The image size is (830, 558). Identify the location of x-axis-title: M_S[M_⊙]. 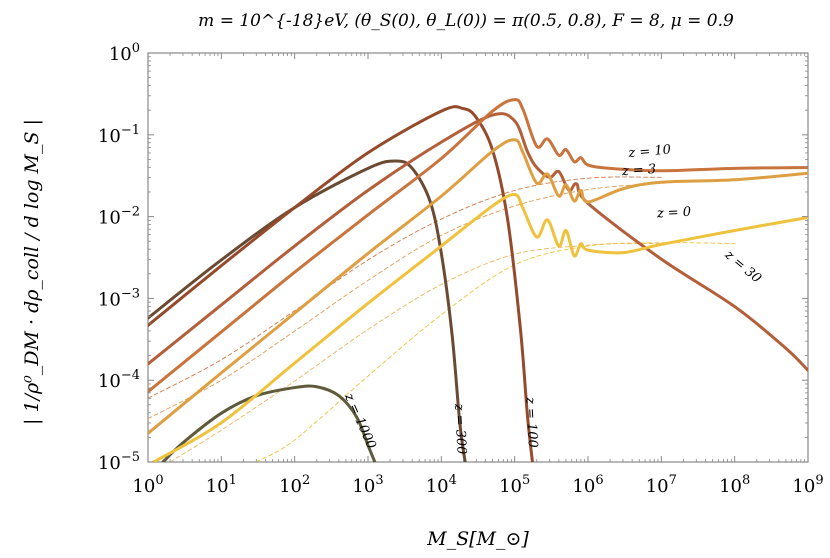
(477, 539).